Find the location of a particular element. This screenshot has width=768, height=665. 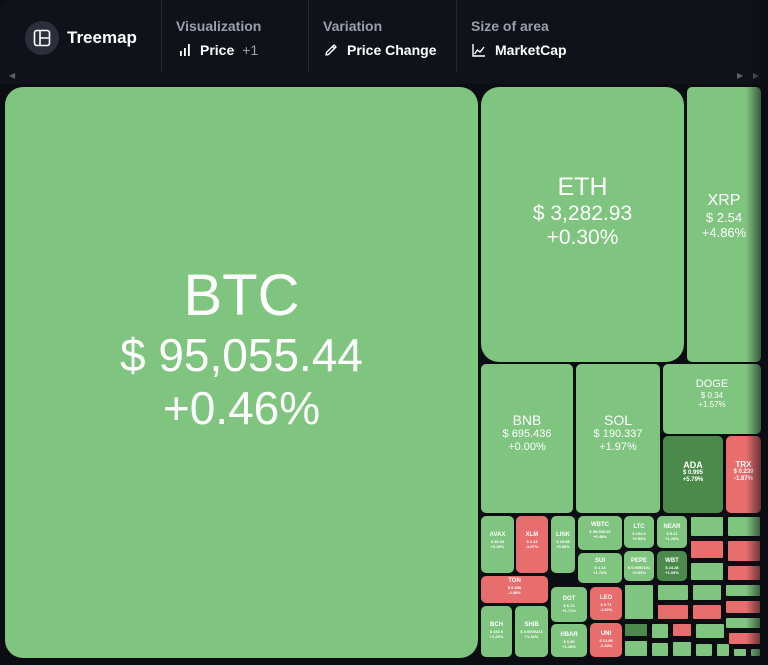

variation-selector: Variation Price Change is located at coordinates (383, 36).